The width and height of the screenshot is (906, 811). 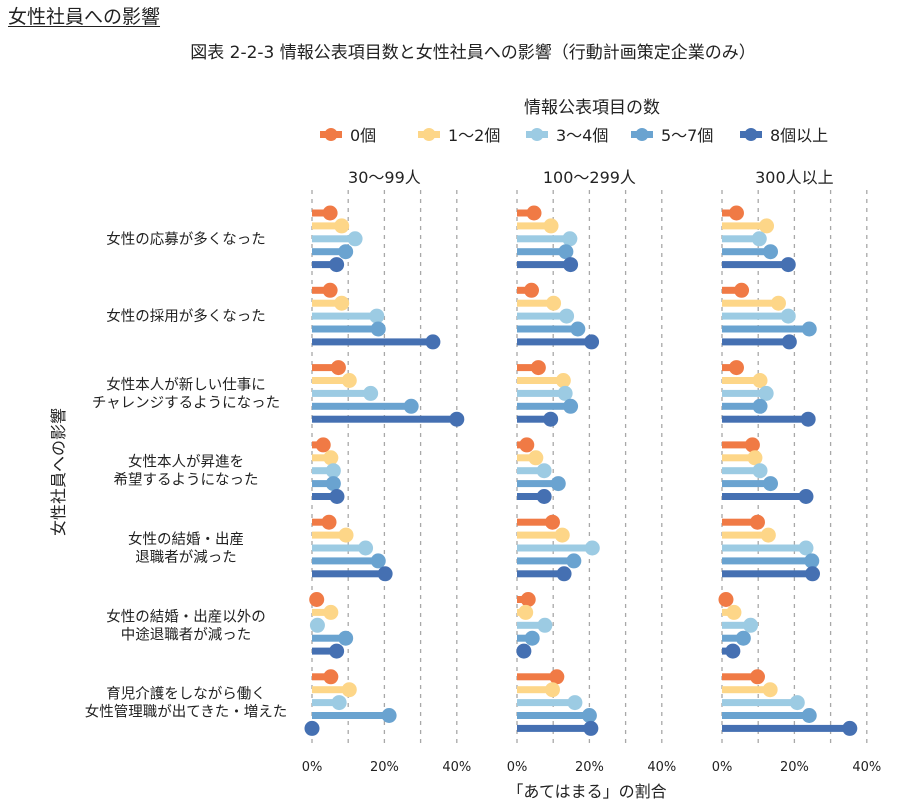 I want to click on panel-title: 100〜299人, so click(x=589, y=177).